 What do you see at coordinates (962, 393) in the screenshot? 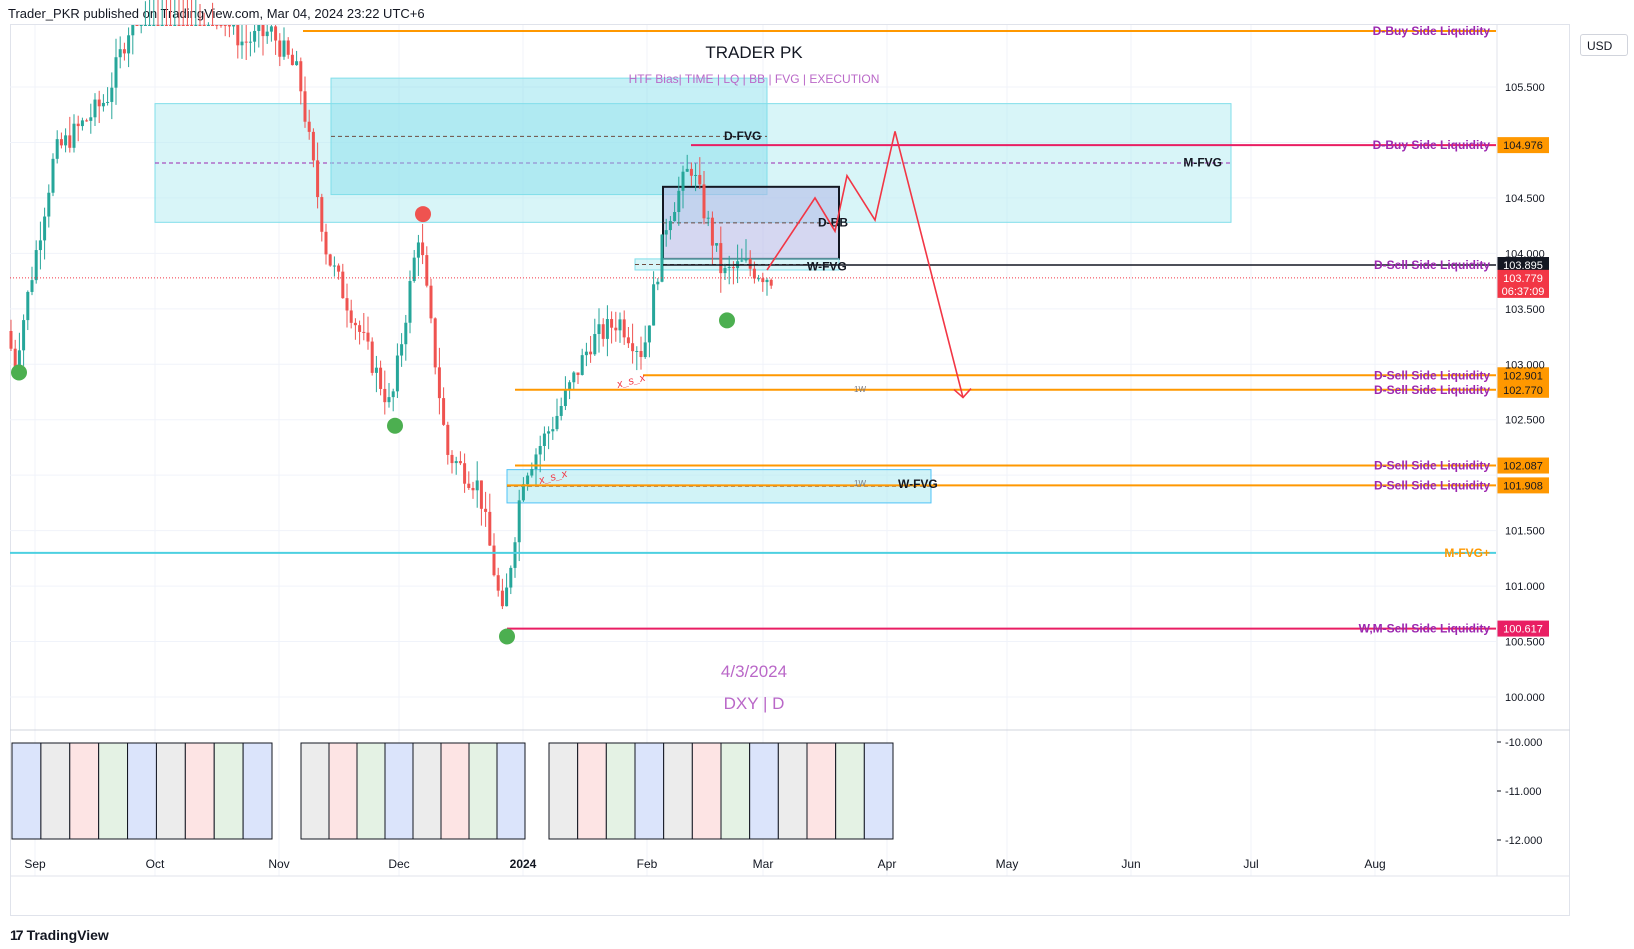
I see `projection-arrowhead` at bounding box center [962, 393].